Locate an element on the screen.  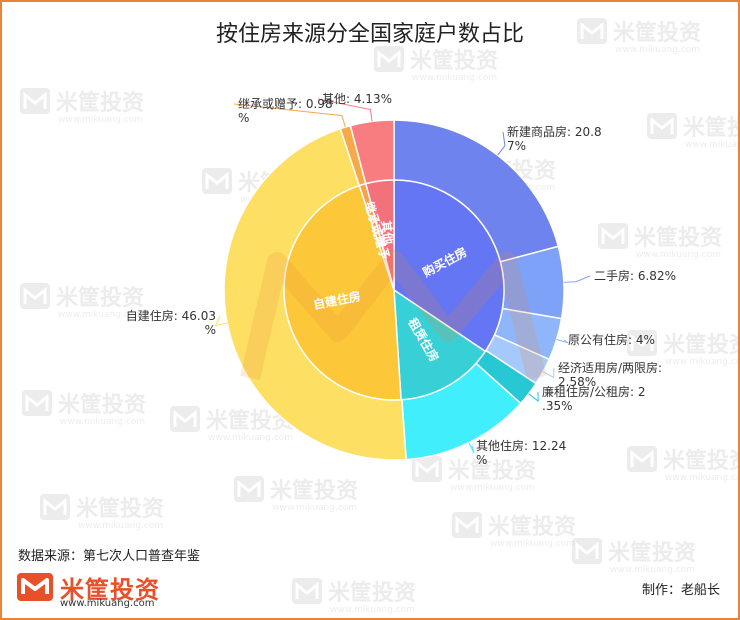
center-watermark-mark is located at coordinates (393, 315).